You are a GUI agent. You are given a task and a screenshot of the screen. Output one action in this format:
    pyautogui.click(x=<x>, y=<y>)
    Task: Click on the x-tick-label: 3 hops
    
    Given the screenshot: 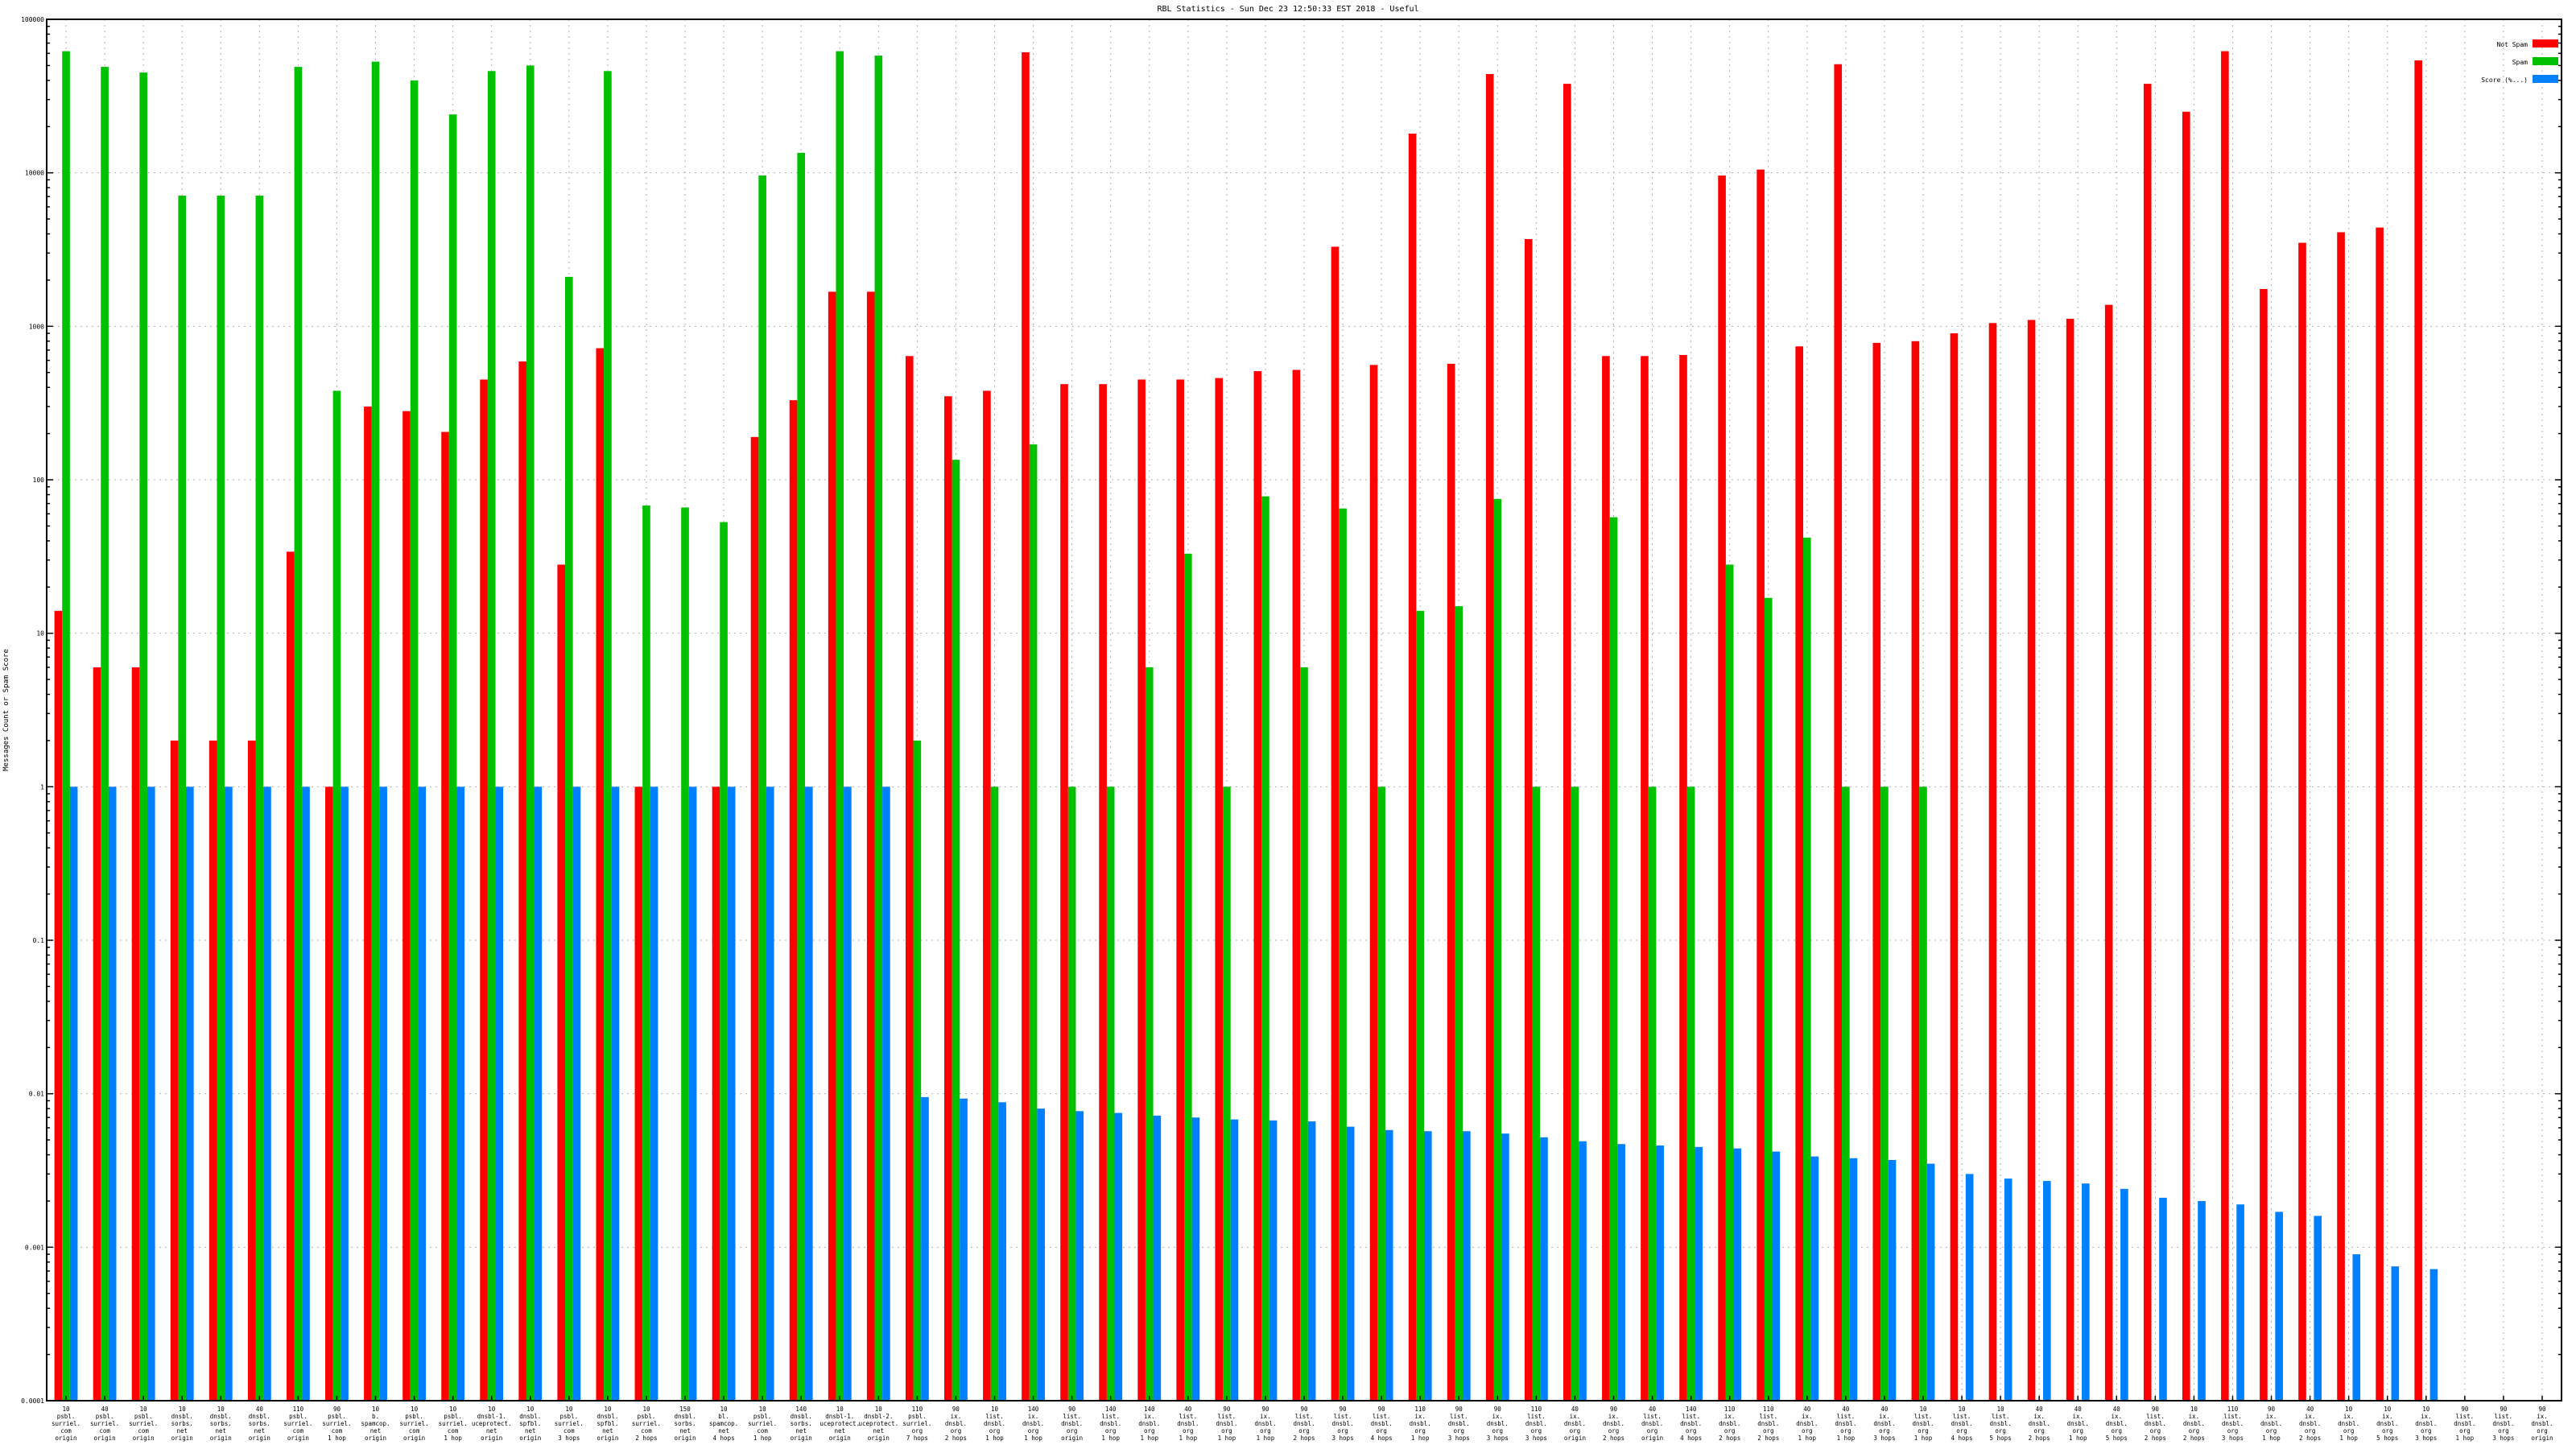 What is the action you would take?
    pyautogui.click(x=1884, y=1438)
    